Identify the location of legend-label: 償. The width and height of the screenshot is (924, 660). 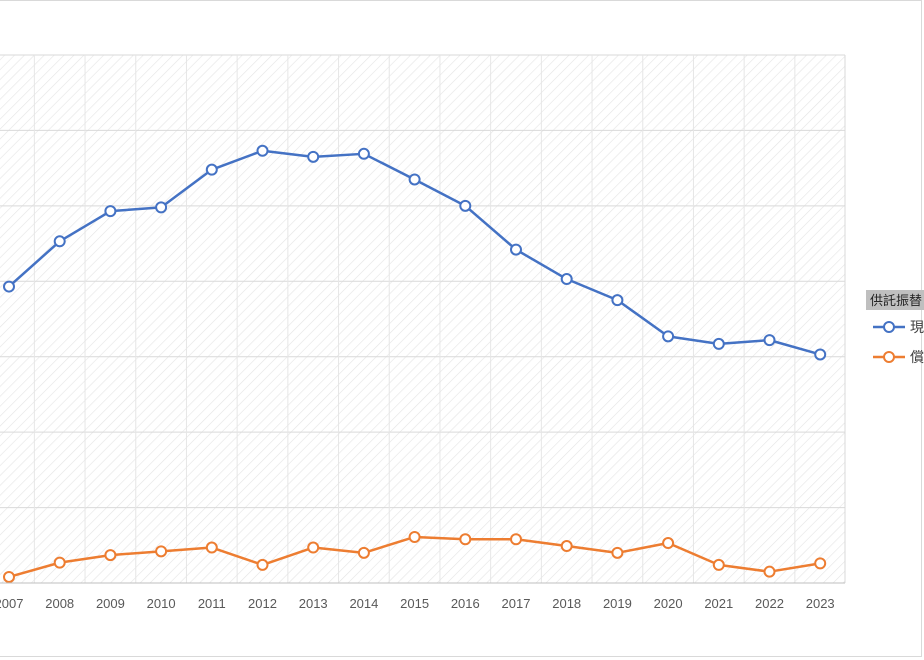
(917, 357).